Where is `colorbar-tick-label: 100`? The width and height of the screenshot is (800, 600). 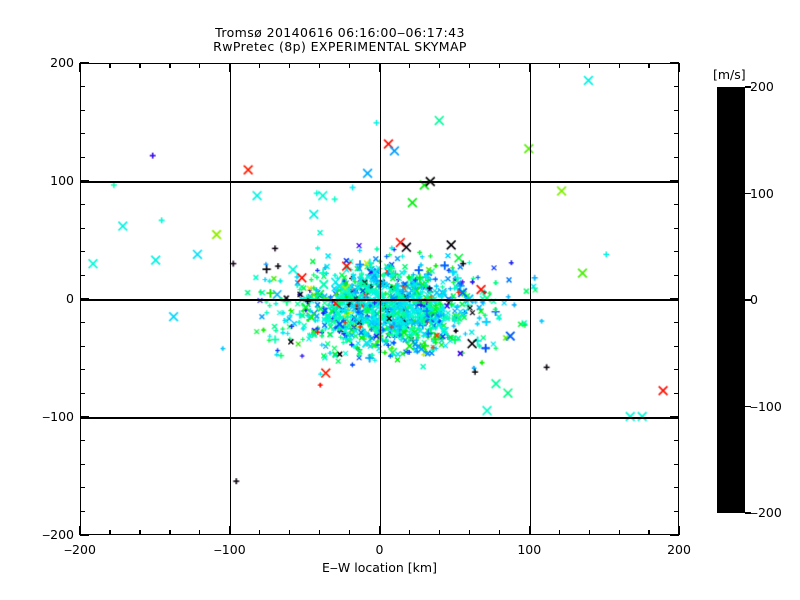
colorbar-tick-label: 100 is located at coordinates (762, 193).